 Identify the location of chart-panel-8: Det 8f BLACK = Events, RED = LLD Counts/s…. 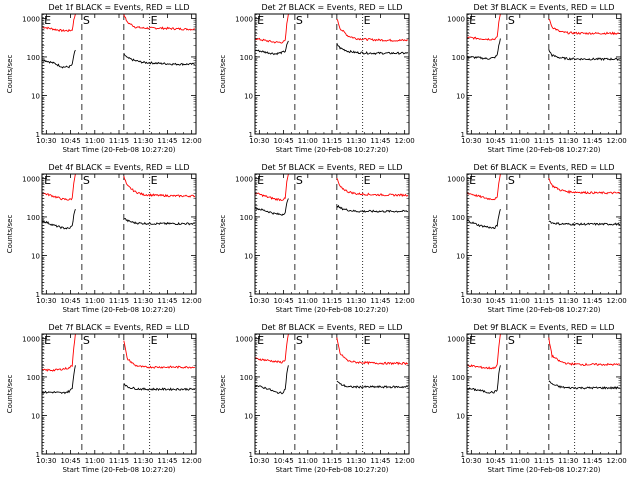
(317, 398).